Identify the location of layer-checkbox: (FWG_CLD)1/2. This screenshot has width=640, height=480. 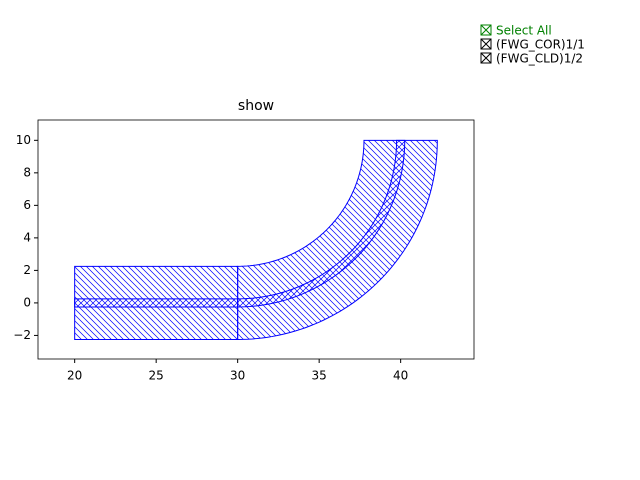
(531, 59).